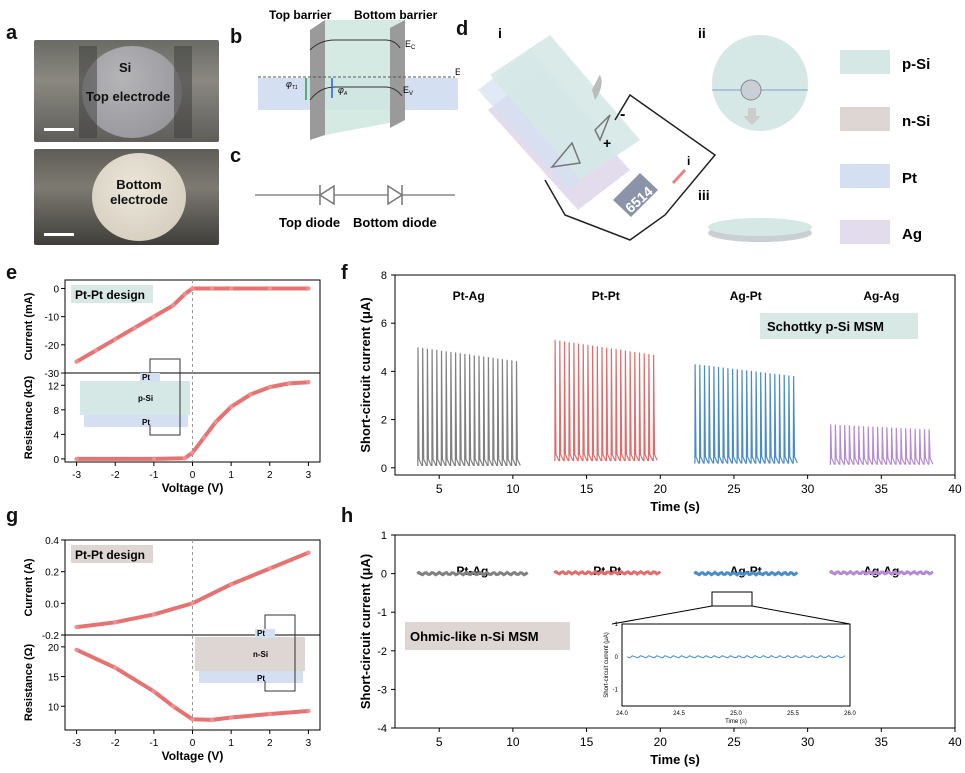  Describe the element at coordinates (662, 615) in the screenshot. I see `zoom-line-left` at that location.